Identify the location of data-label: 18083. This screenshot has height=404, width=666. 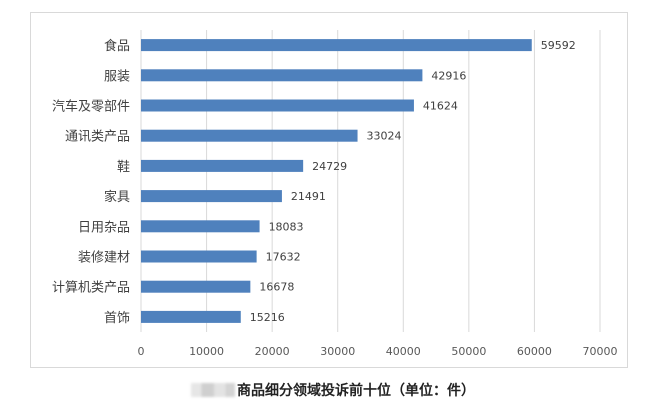
(286, 226).